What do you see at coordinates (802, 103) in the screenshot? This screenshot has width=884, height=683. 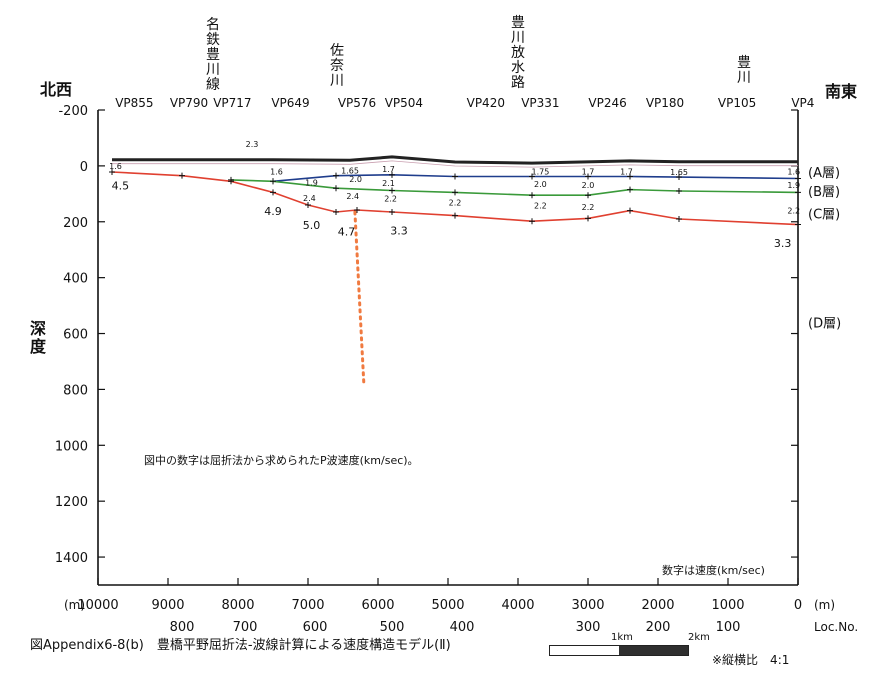 I see `vp-label: VP4` at bounding box center [802, 103].